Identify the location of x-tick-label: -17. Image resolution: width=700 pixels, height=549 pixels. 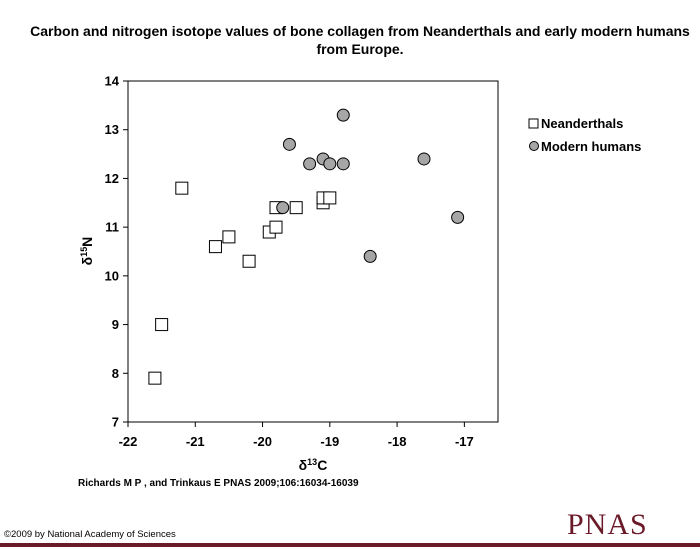
(464, 441).